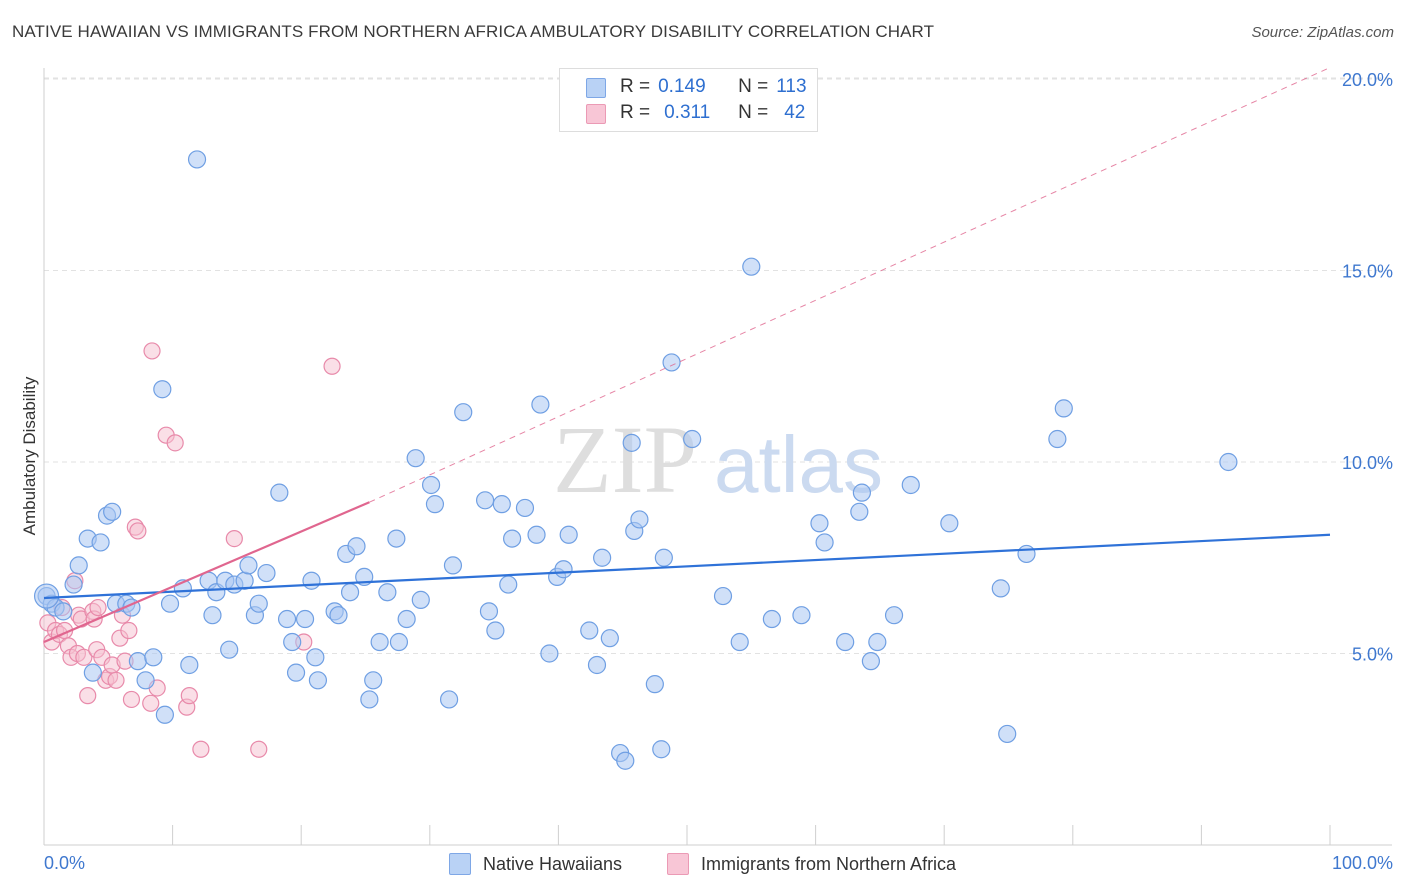 The height and width of the screenshot is (892, 1406). Describe the element at coordinates (1322, 32) in the screenshot. I see `source-label: Source: ZipAtlas.com` at that location.